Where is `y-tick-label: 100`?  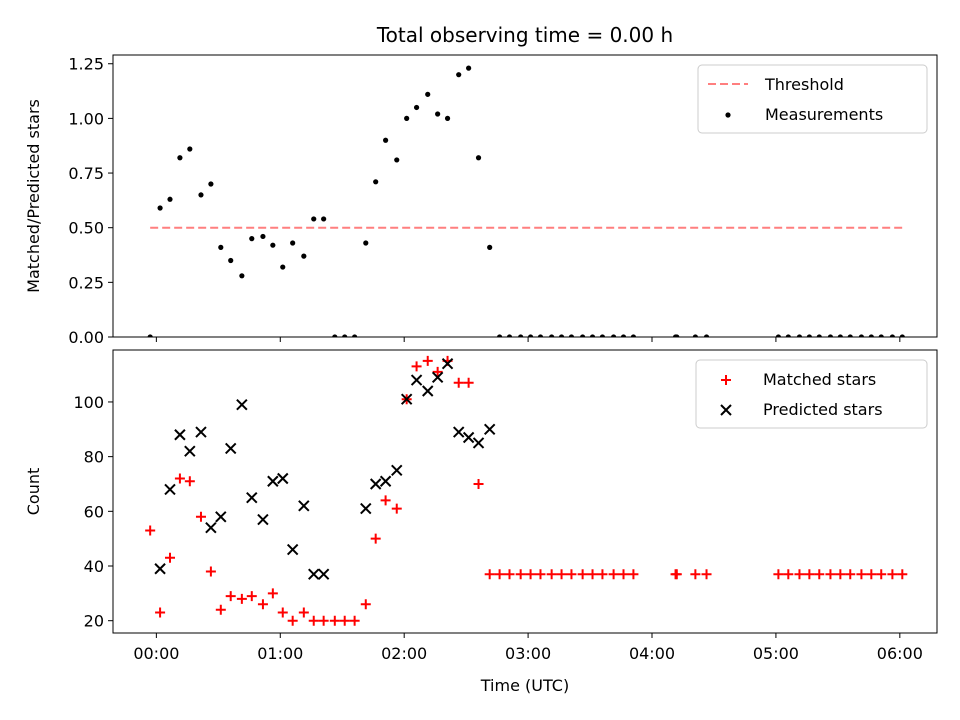
y-tick-label: 100 is located at coordinates (88, 402).